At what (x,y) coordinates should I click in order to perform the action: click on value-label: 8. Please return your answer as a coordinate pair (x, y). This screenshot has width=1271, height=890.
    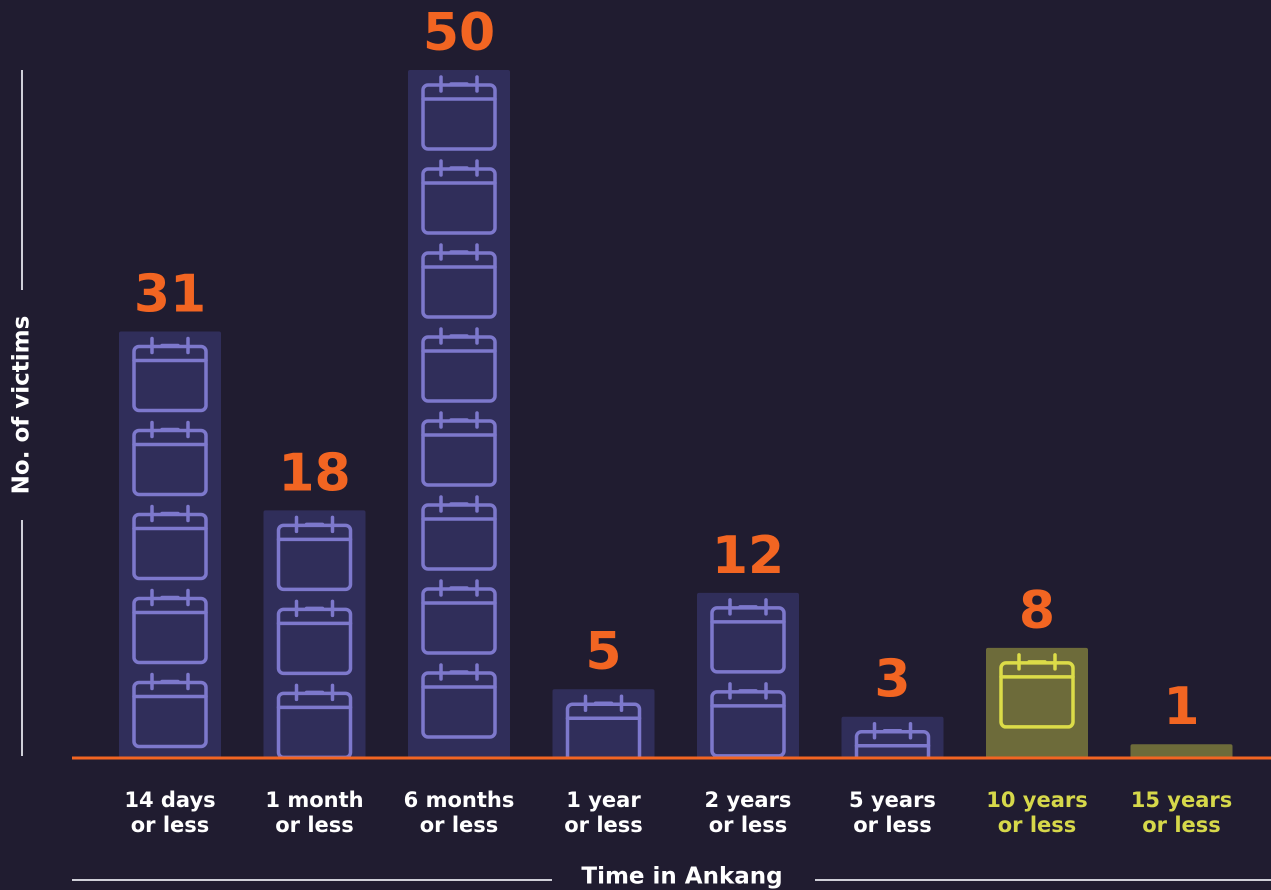
    Looking at the image, I should click on (1037, 611).